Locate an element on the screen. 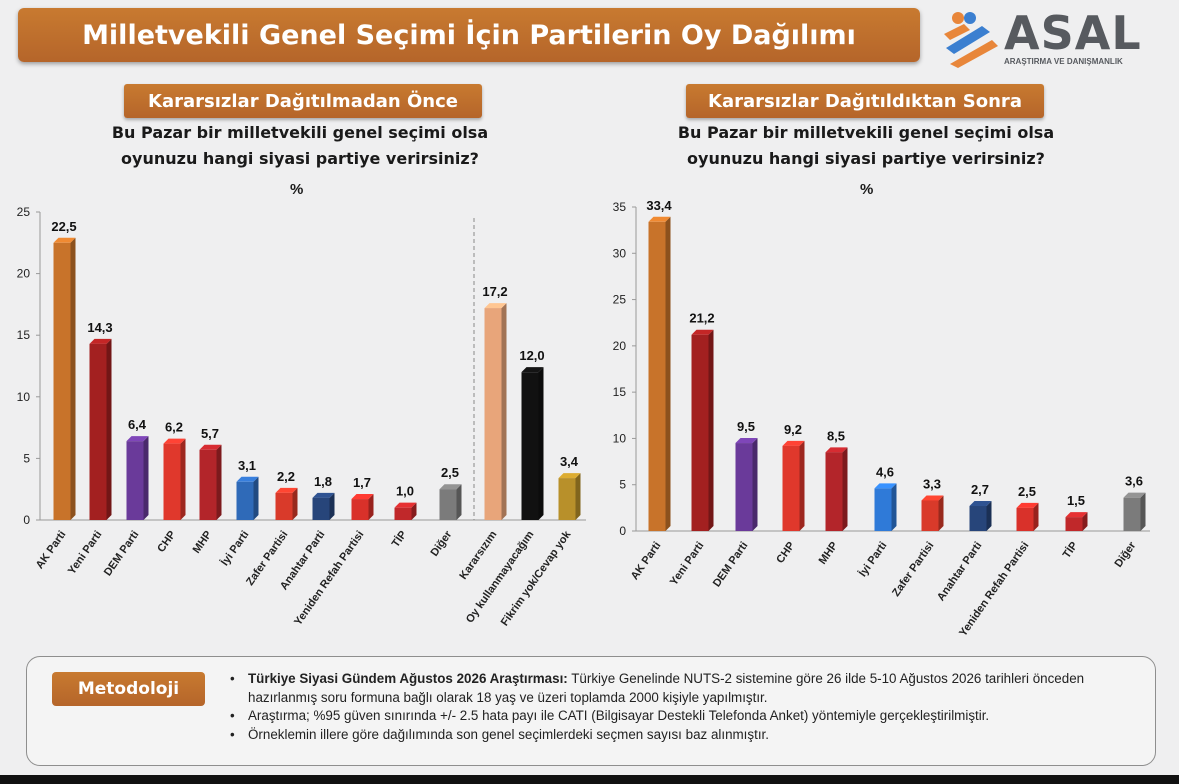 Image resolution: width=1179 pixels, height=784 pixels. right-category-label: TİP is located at coordinates (1070, 549).